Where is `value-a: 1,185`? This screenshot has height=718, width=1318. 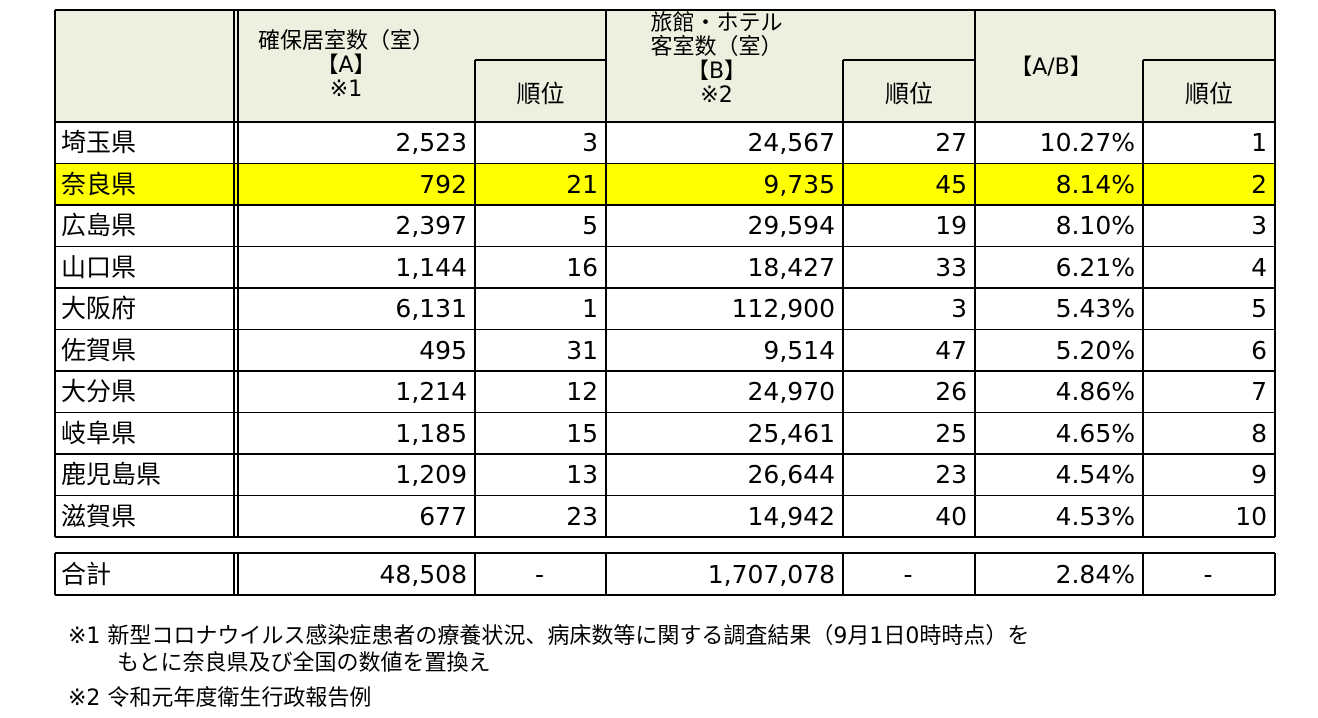
value-a: 1,185 is located at coordinates (431, 433).